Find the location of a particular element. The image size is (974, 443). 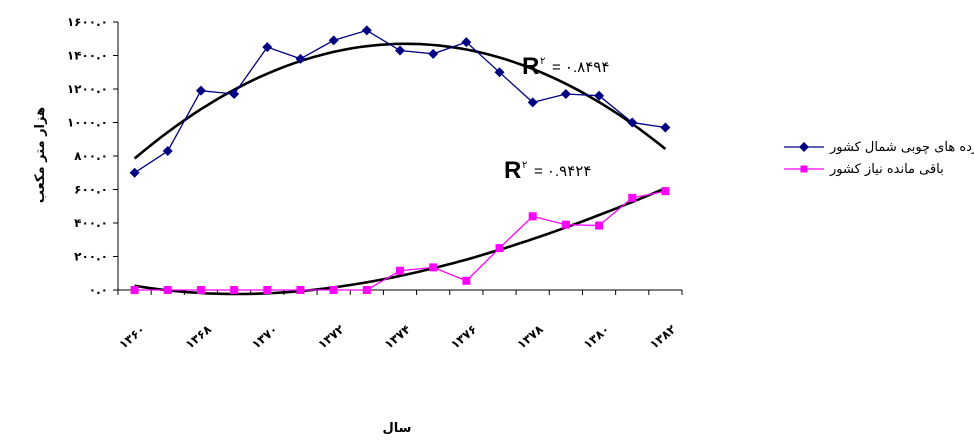

legend-item-remaining-demand: باقی مانده نیاز کشور is located at coordinates (879, 169).